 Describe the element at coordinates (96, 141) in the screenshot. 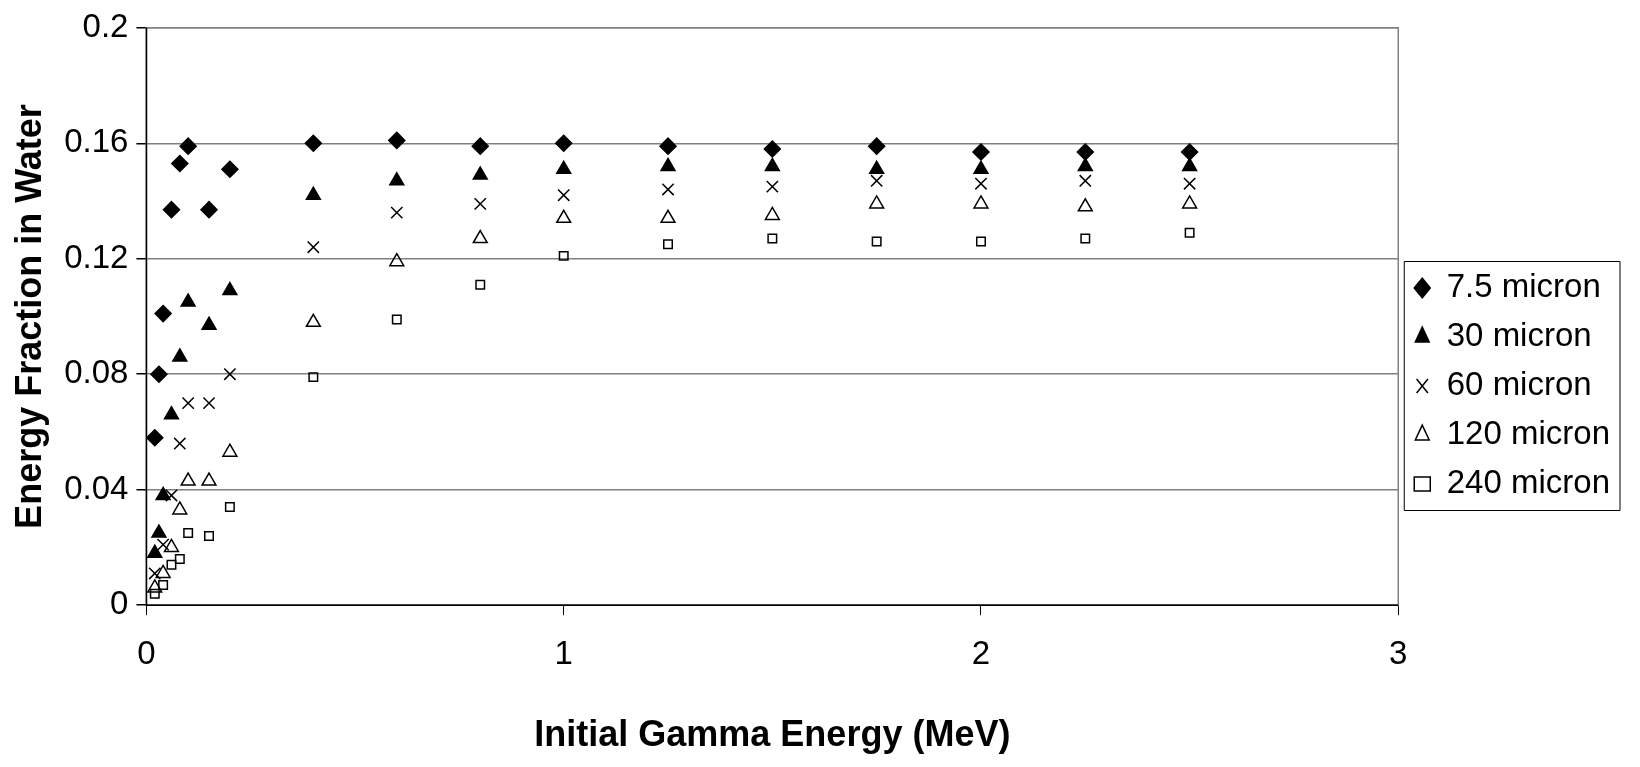

I see `y-tick-label: 0.16` at that location.